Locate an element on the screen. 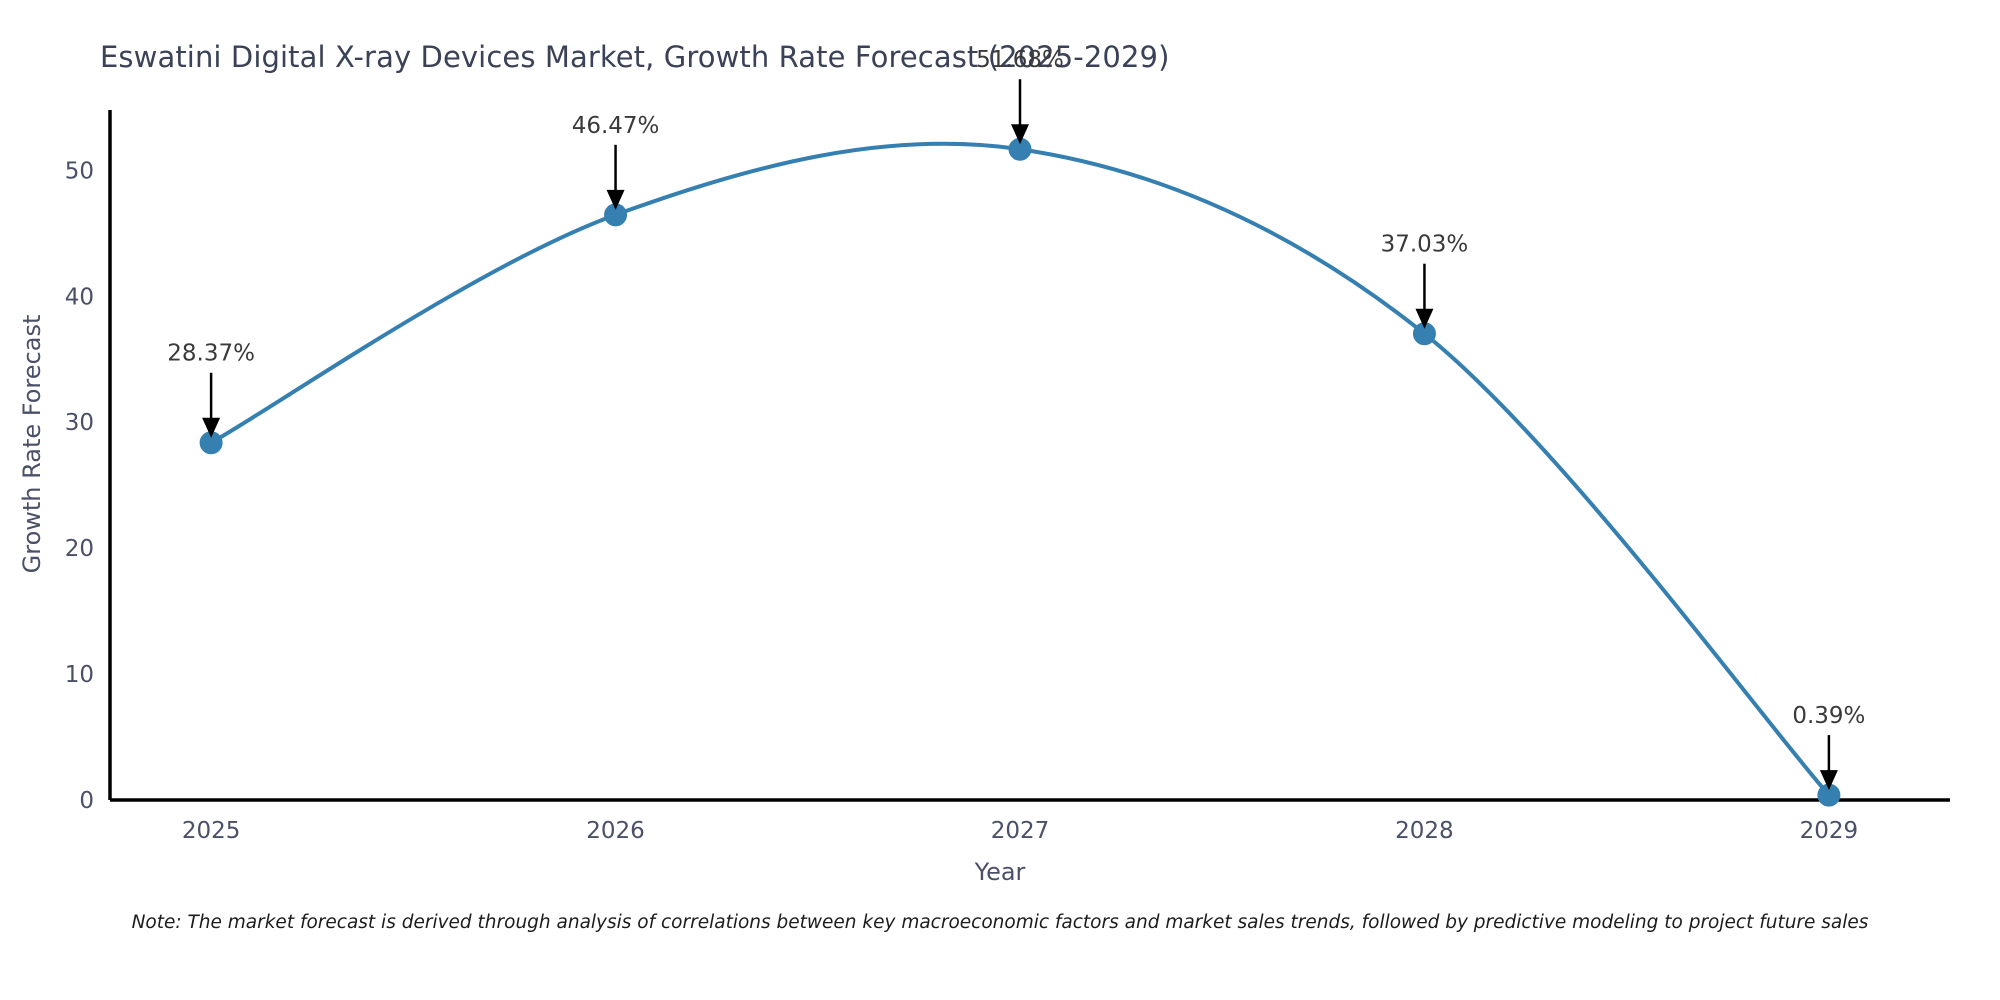 This screenshot has width=2000, height=1000. x-axis-ticks: 2025 2026 2027 2028 2029 is located at coordinates (1020, 831).